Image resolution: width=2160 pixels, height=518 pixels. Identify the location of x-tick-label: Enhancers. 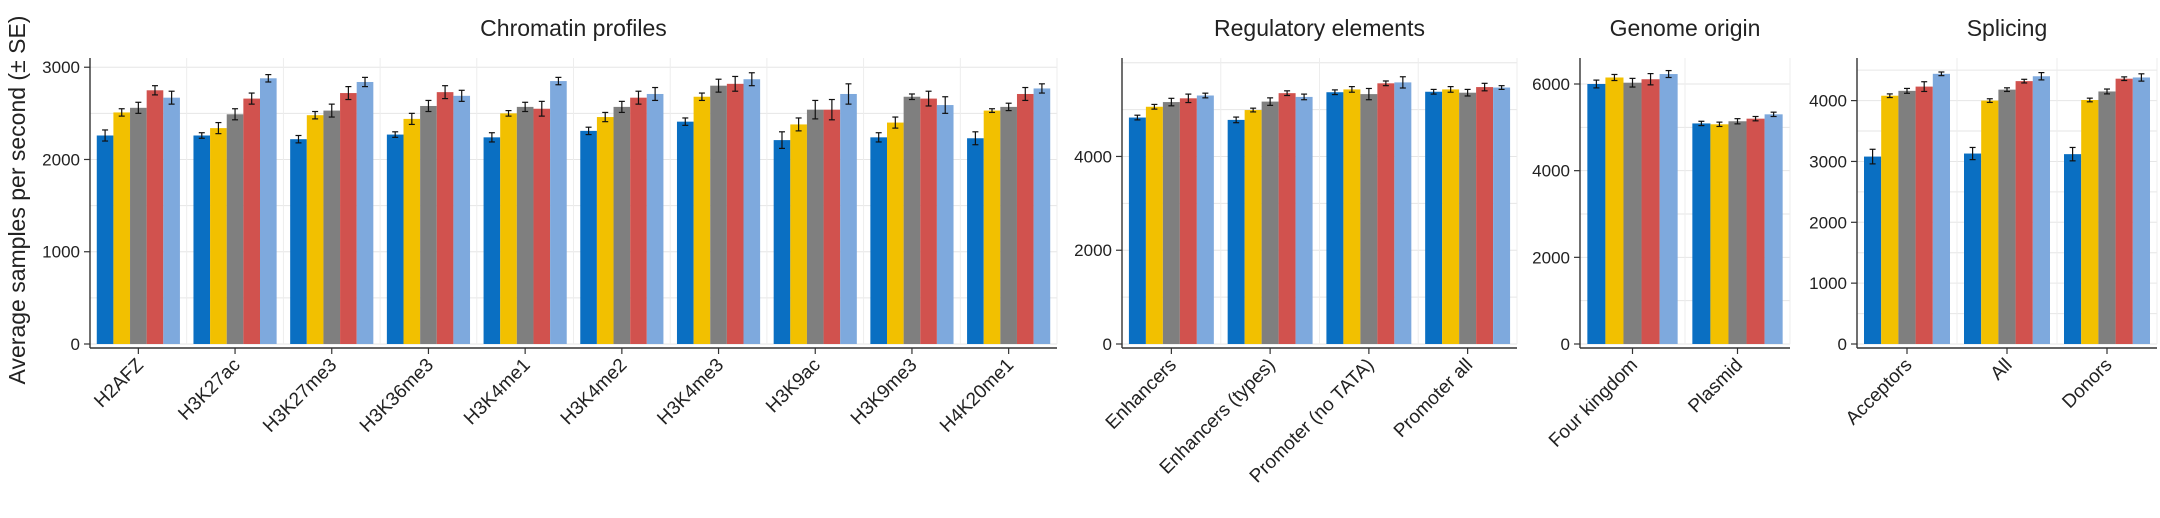
(1141, 394).